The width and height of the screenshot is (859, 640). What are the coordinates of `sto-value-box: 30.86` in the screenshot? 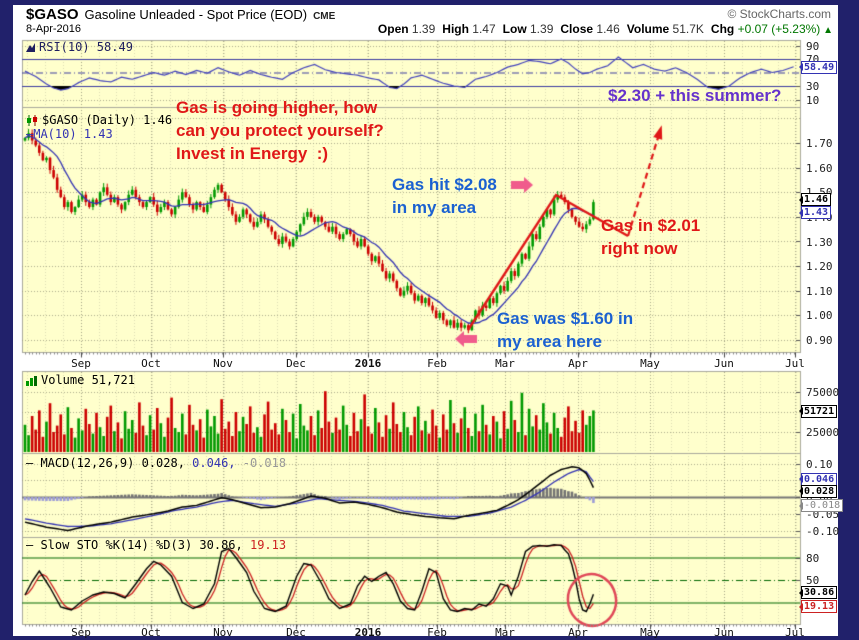 It's located at (818, 593).